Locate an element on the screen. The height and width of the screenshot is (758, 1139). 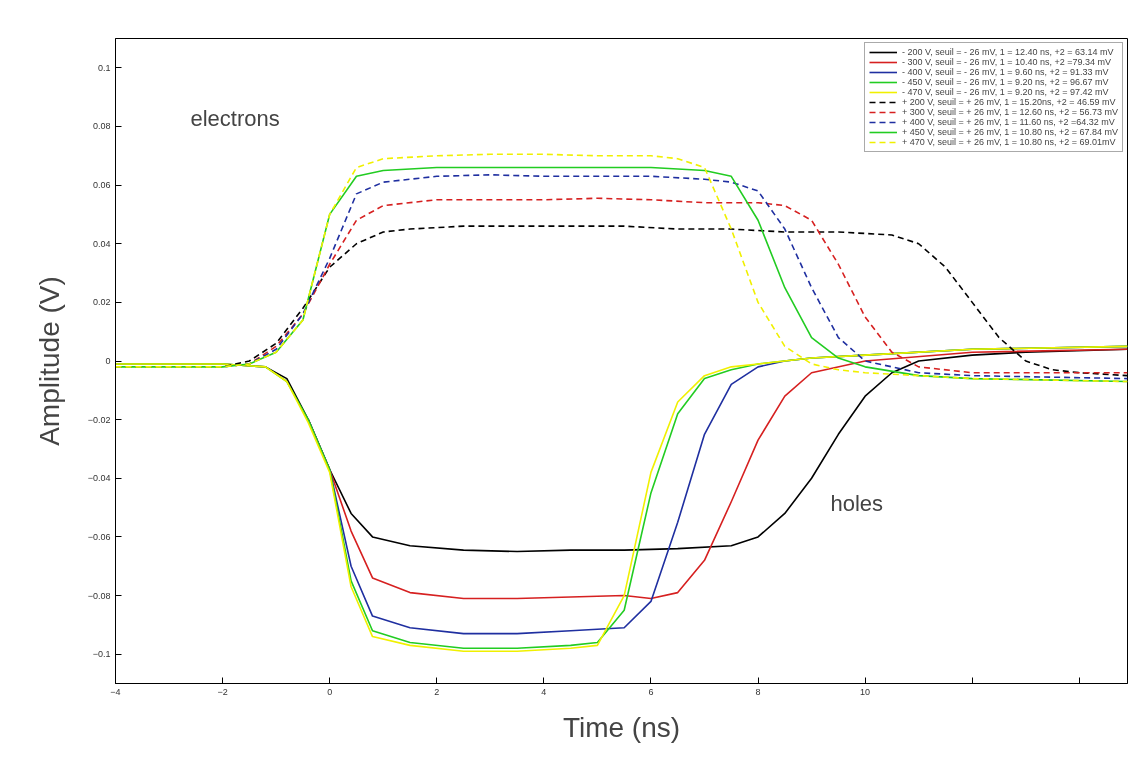
y-tick-label: −0.04 is located at coordinates (99, 478).